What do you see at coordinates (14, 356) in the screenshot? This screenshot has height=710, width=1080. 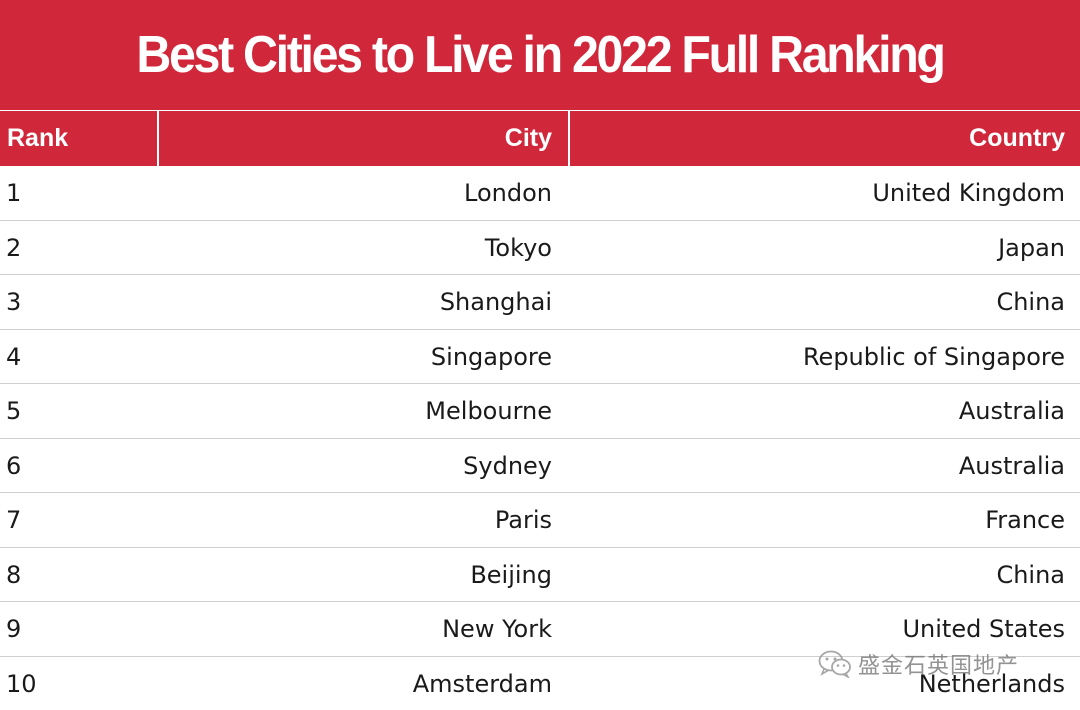 I see `rank-cell: 4` at bounding box center [14, 356].